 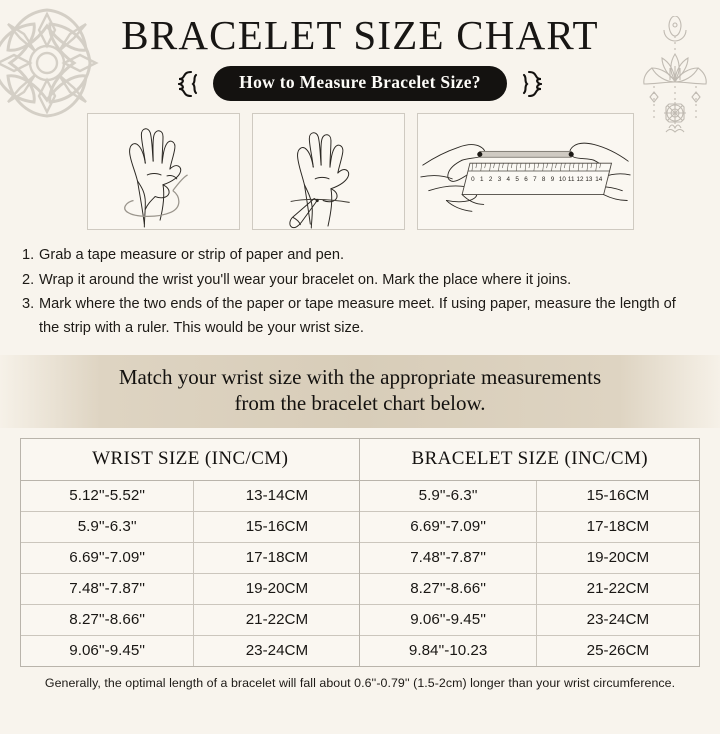 I want to click on cell-wrist-inch: 5.9''-6.3'', so click(x=107, y=527).